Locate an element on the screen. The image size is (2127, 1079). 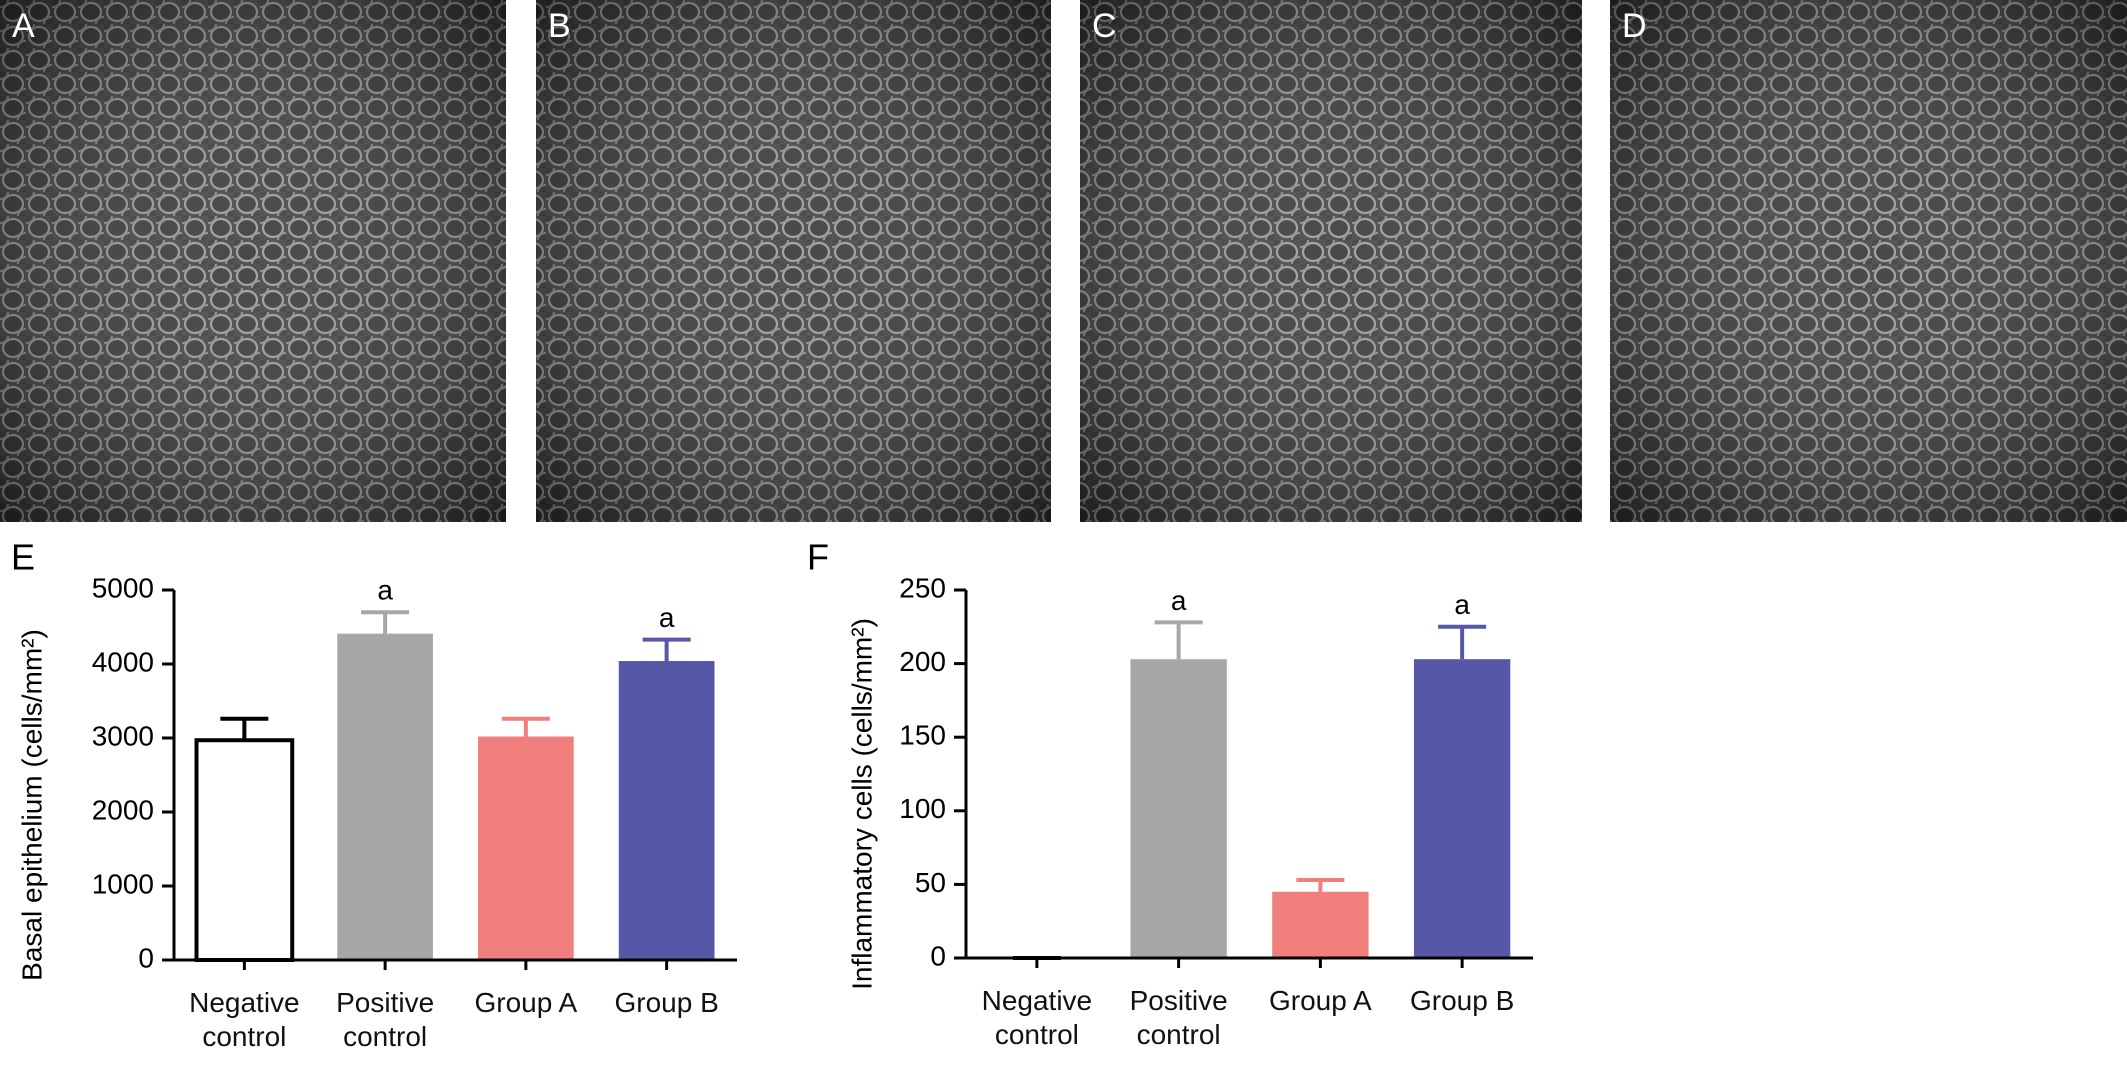
y-axis-label: Basal epithelium (cells/mm²) is located at coordinates (31, 805).